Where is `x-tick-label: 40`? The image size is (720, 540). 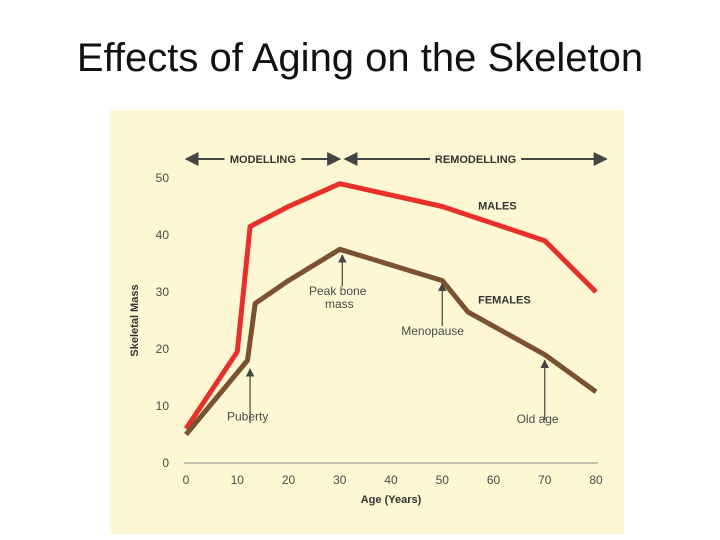
x-tick-label: 40 is located at coordinates (391, 480).